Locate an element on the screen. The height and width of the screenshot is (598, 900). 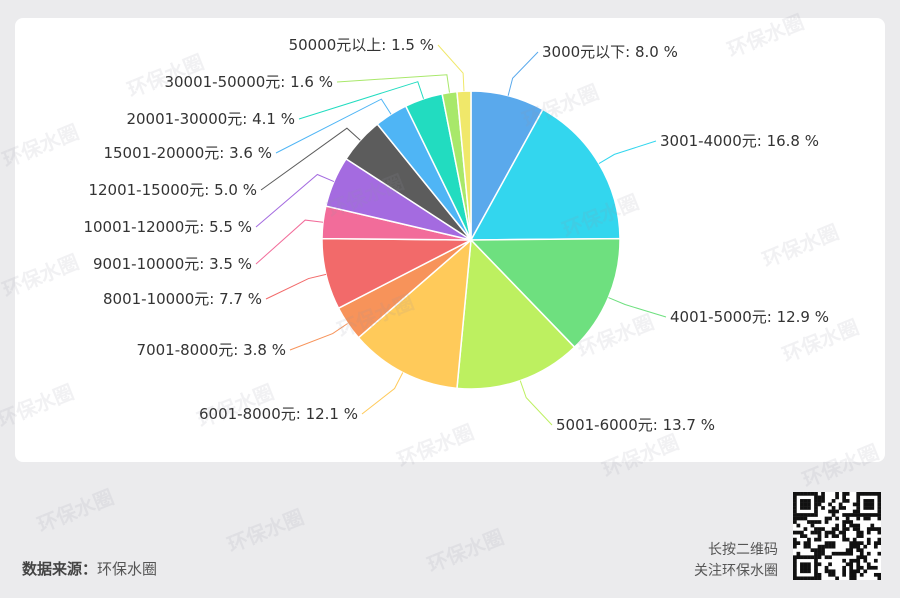
data-source-value: 环保水圈 is located at coordinates (127, 569).